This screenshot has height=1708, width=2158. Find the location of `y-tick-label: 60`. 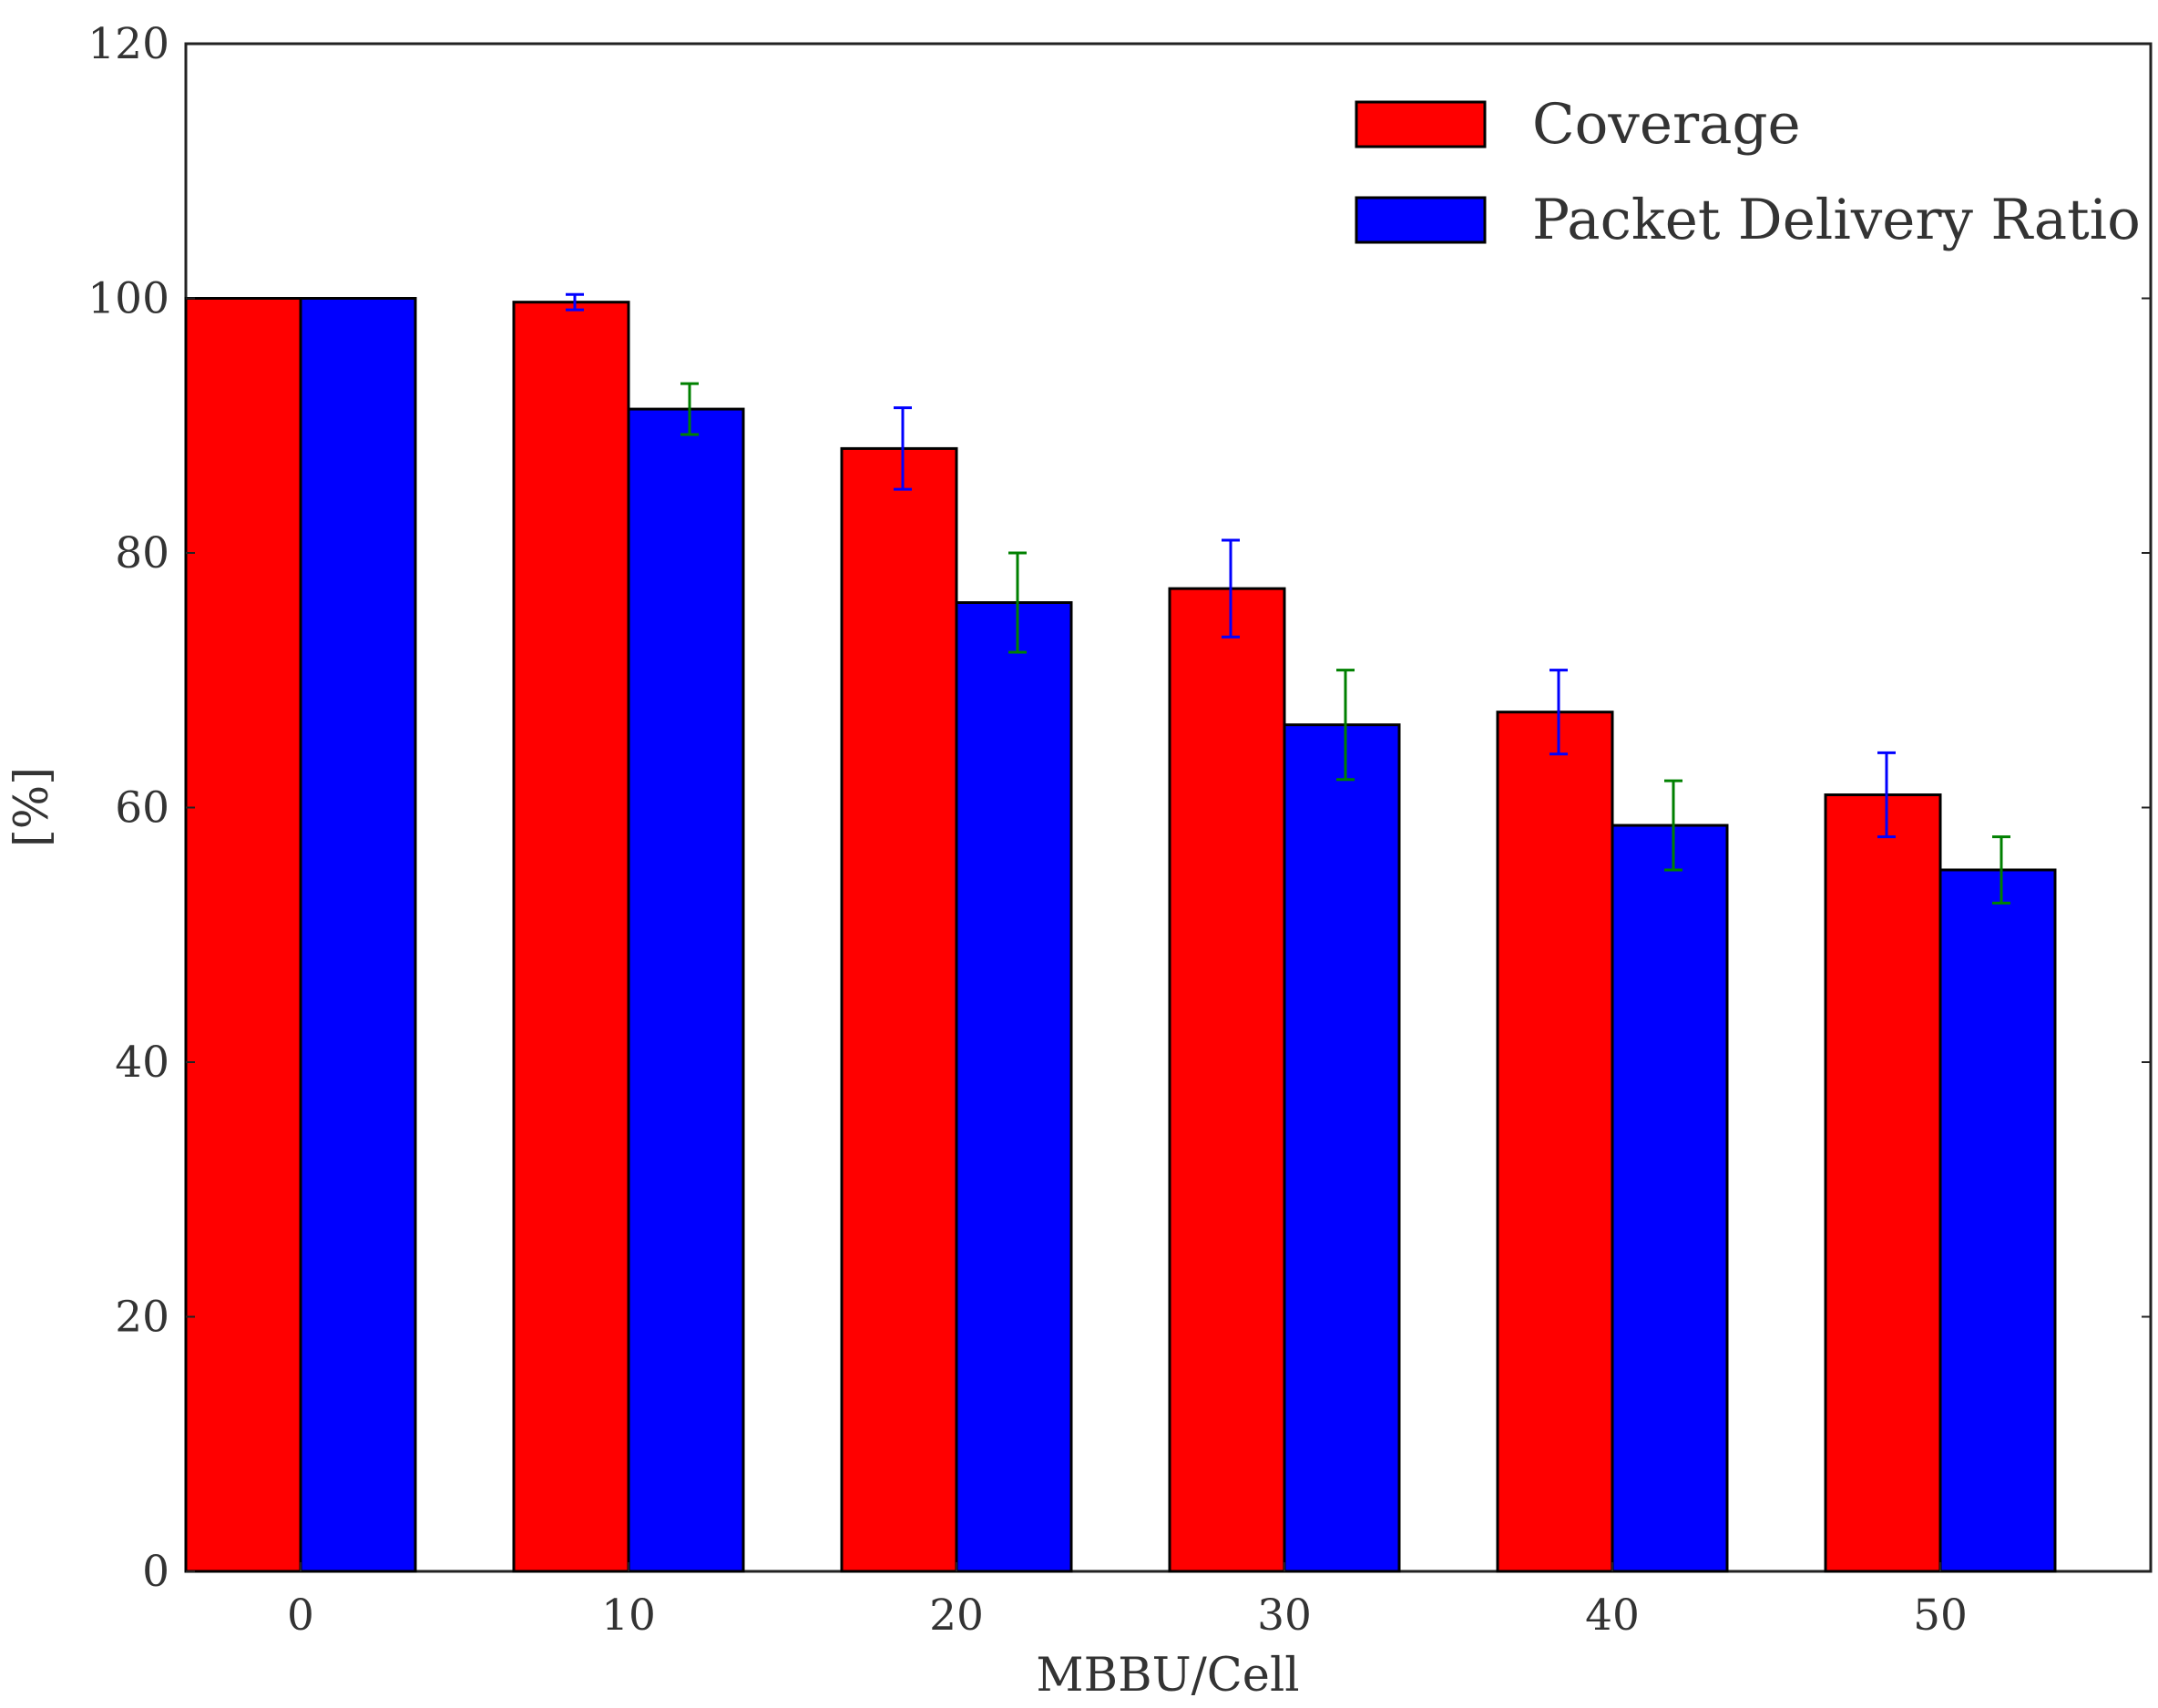

y-tick-label: 60 is located at coordinates (142, 809).